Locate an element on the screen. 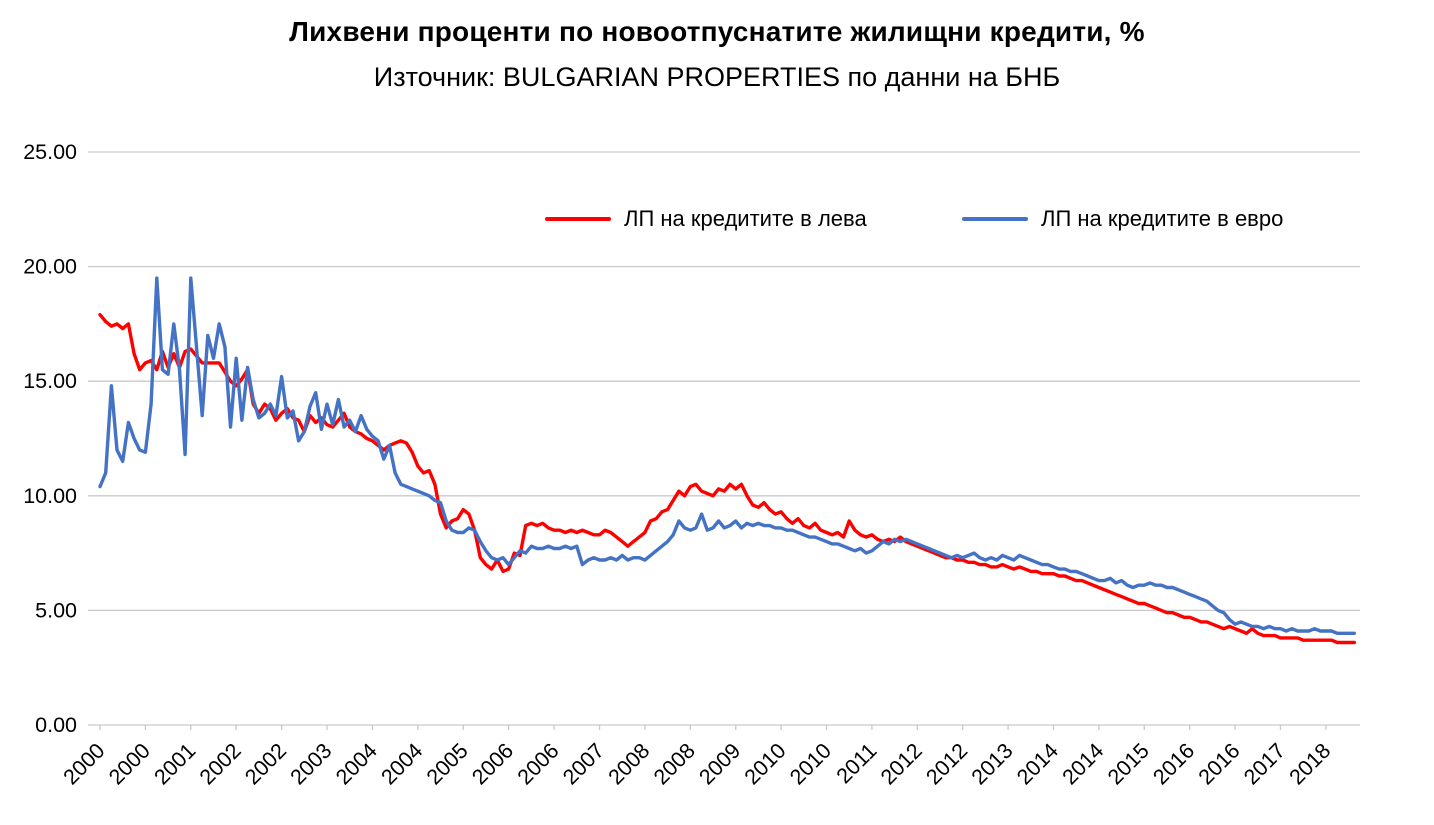 This screenshot has width=1434, height=825. x-tick-label: 2007 is located at coordinates (583, 764).